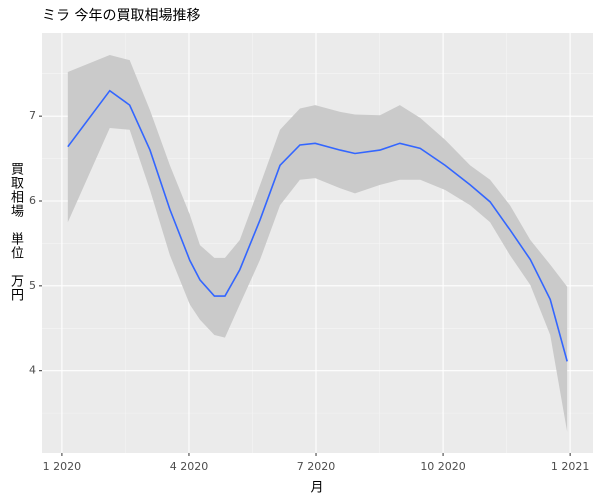 This screenshot has width=600, height=500. I want to click on y-axis-label: 買取相場 単位 万円, so click(15, 232).